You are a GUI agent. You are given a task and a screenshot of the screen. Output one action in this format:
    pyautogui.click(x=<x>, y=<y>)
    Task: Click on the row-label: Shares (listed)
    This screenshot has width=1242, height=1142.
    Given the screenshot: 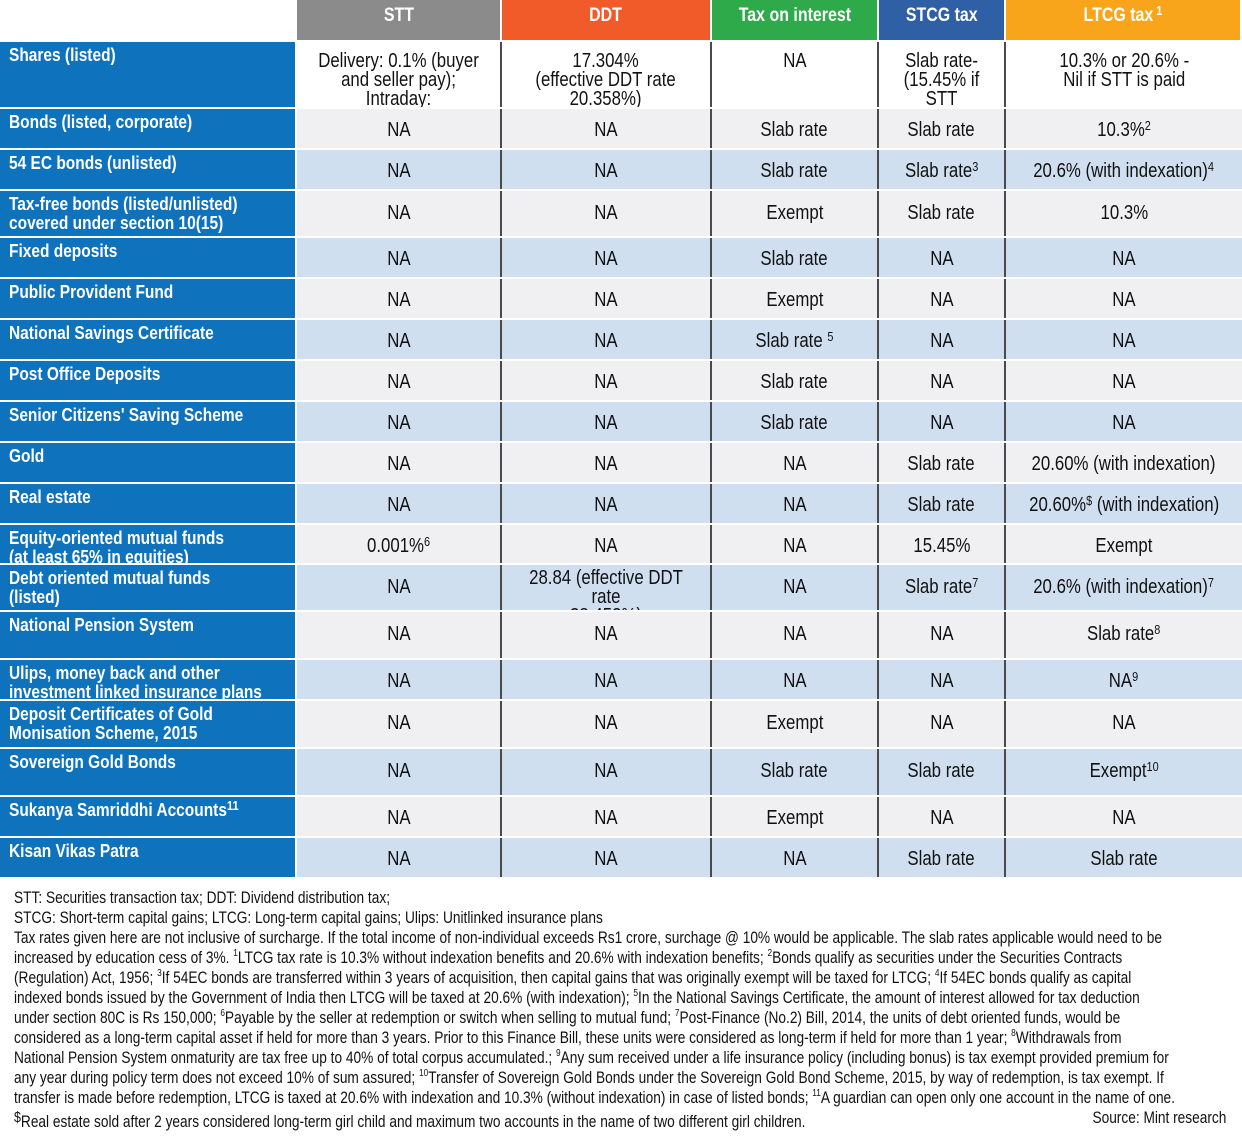 What is the action you would take?
    pyautogui.click(x=147, y=74)
    